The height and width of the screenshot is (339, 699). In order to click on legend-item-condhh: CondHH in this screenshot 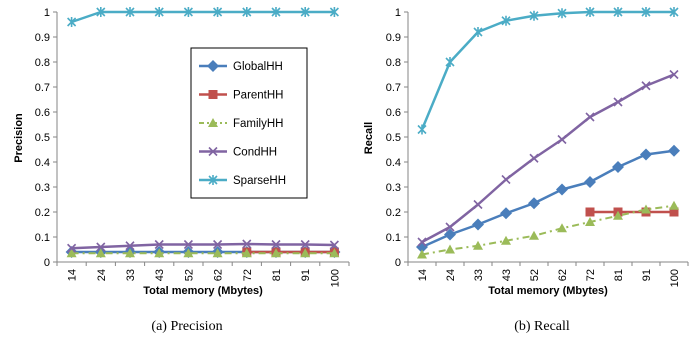, I will do `click(238, 153)`.